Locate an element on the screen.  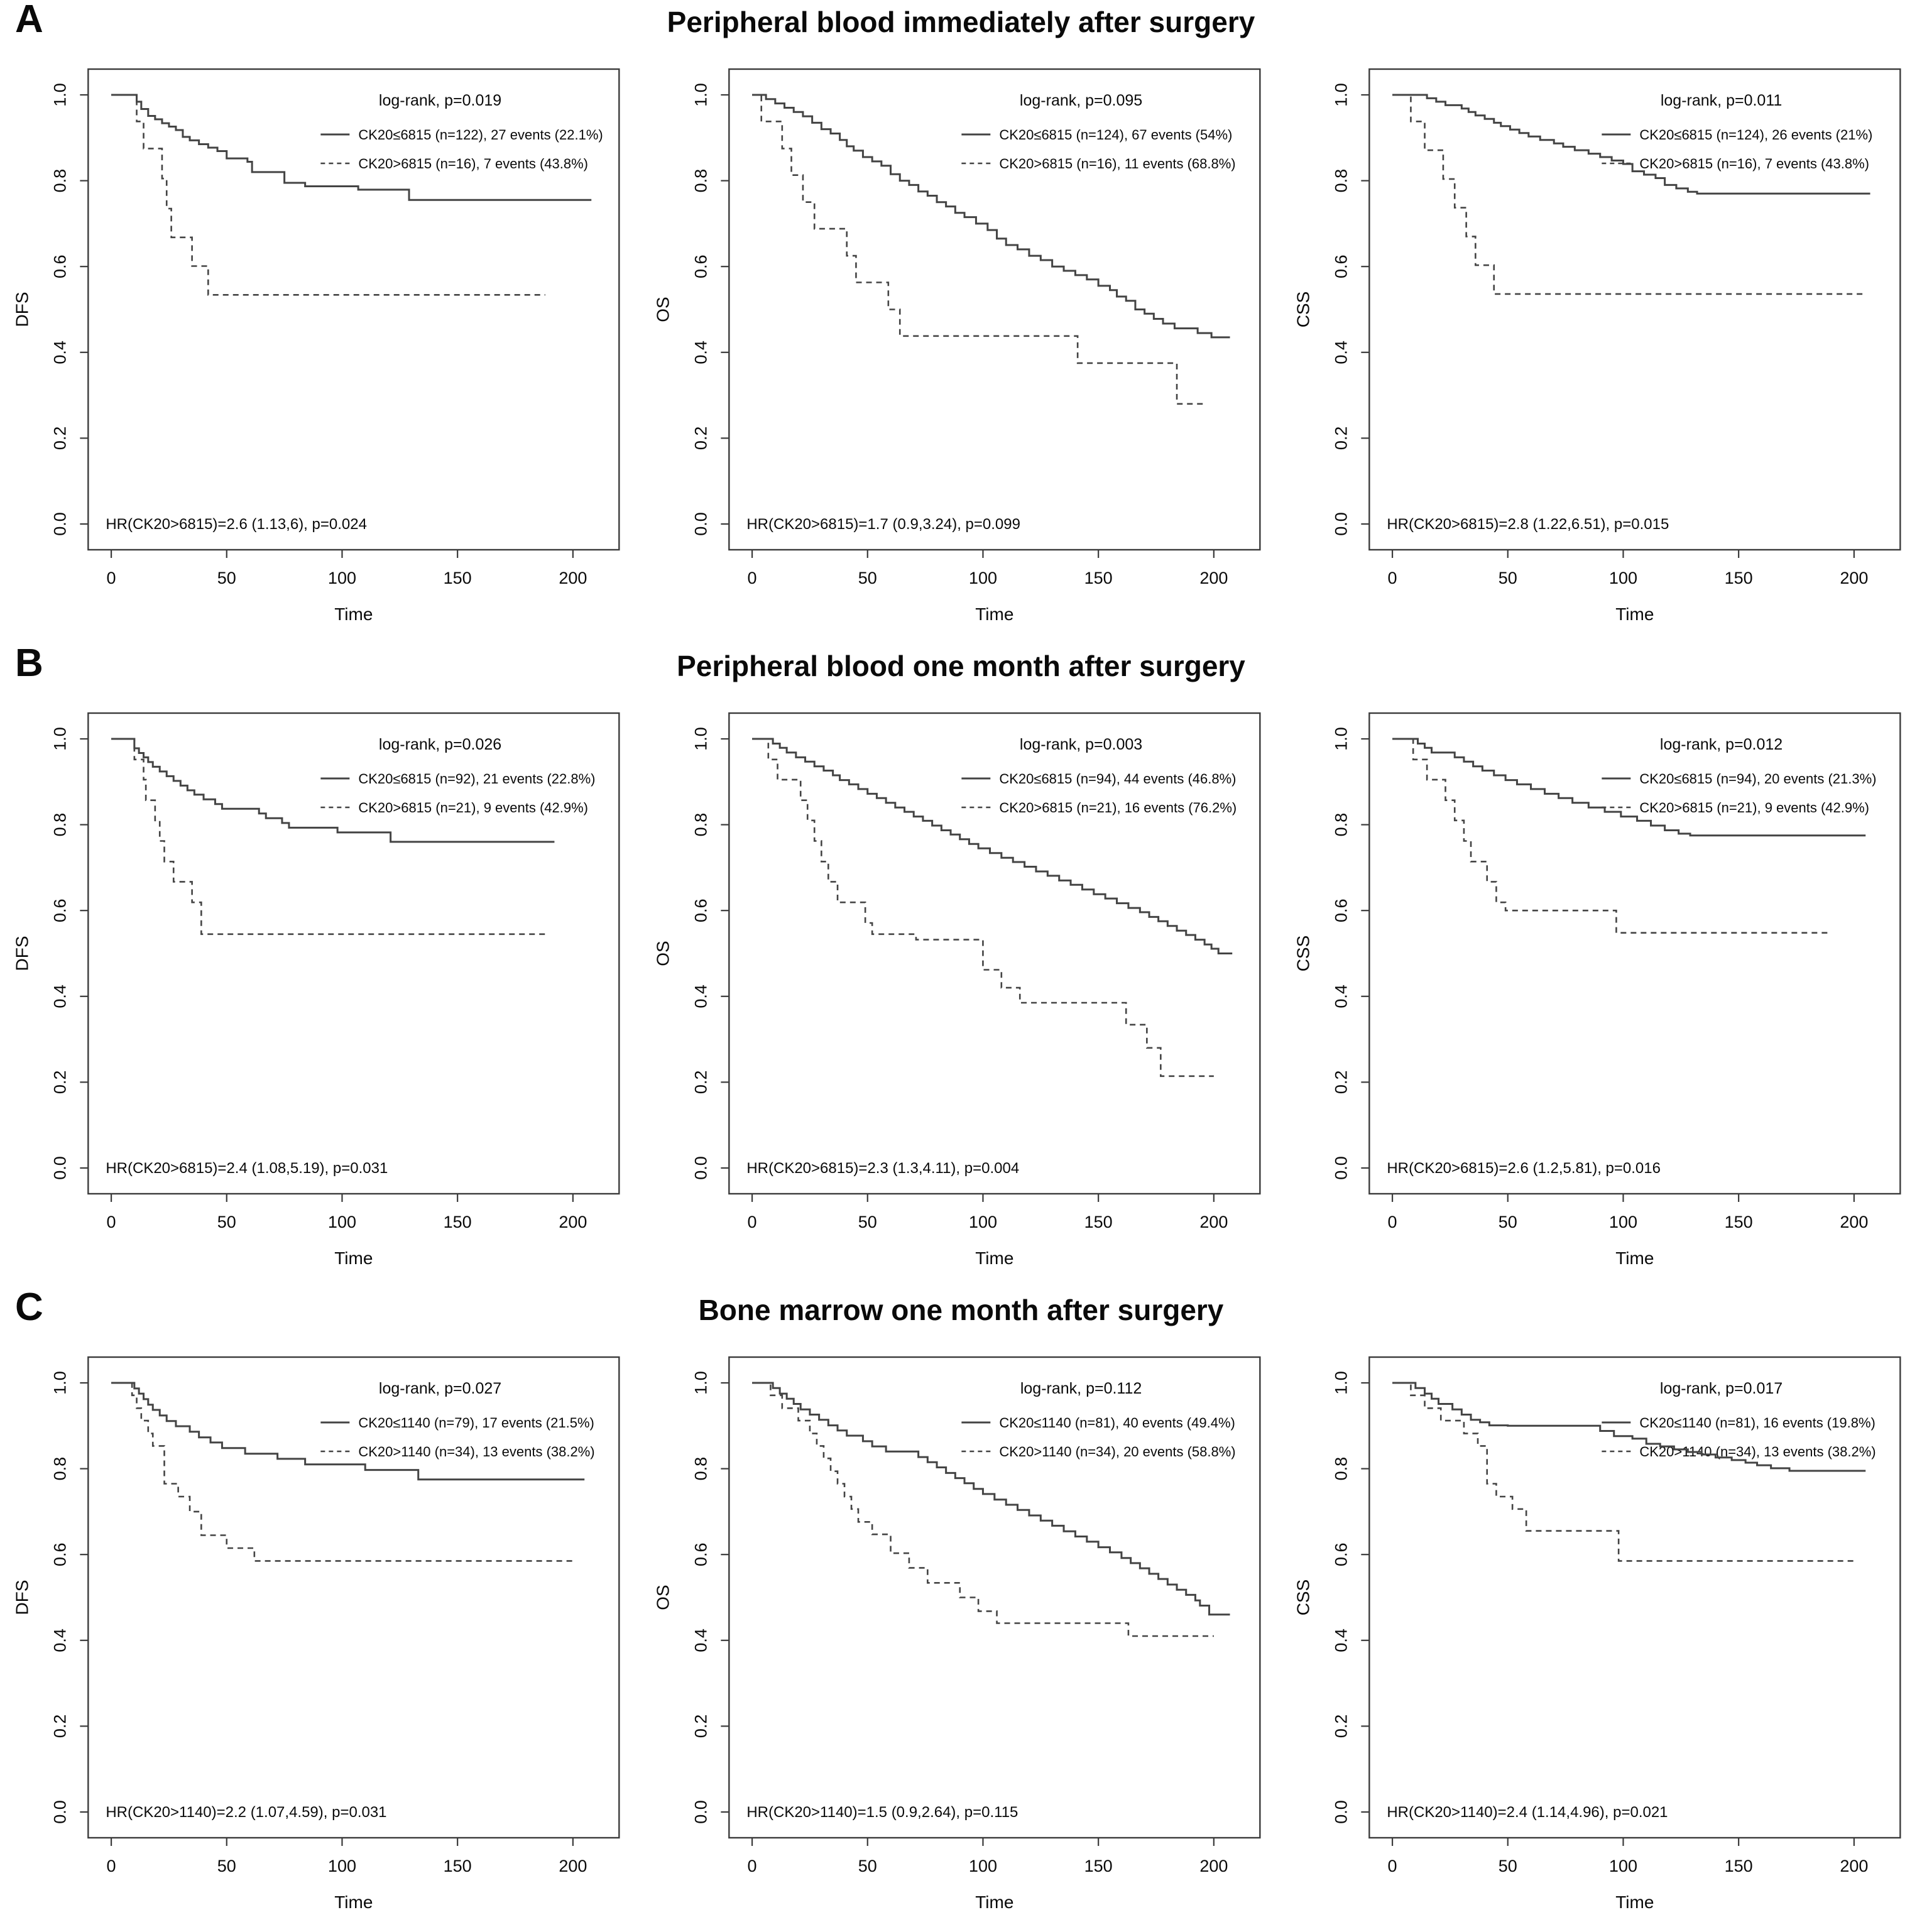
legend-label: CK20>6815 (n=21), 9 events (42.9%) is located at coordinates (1755, 808).